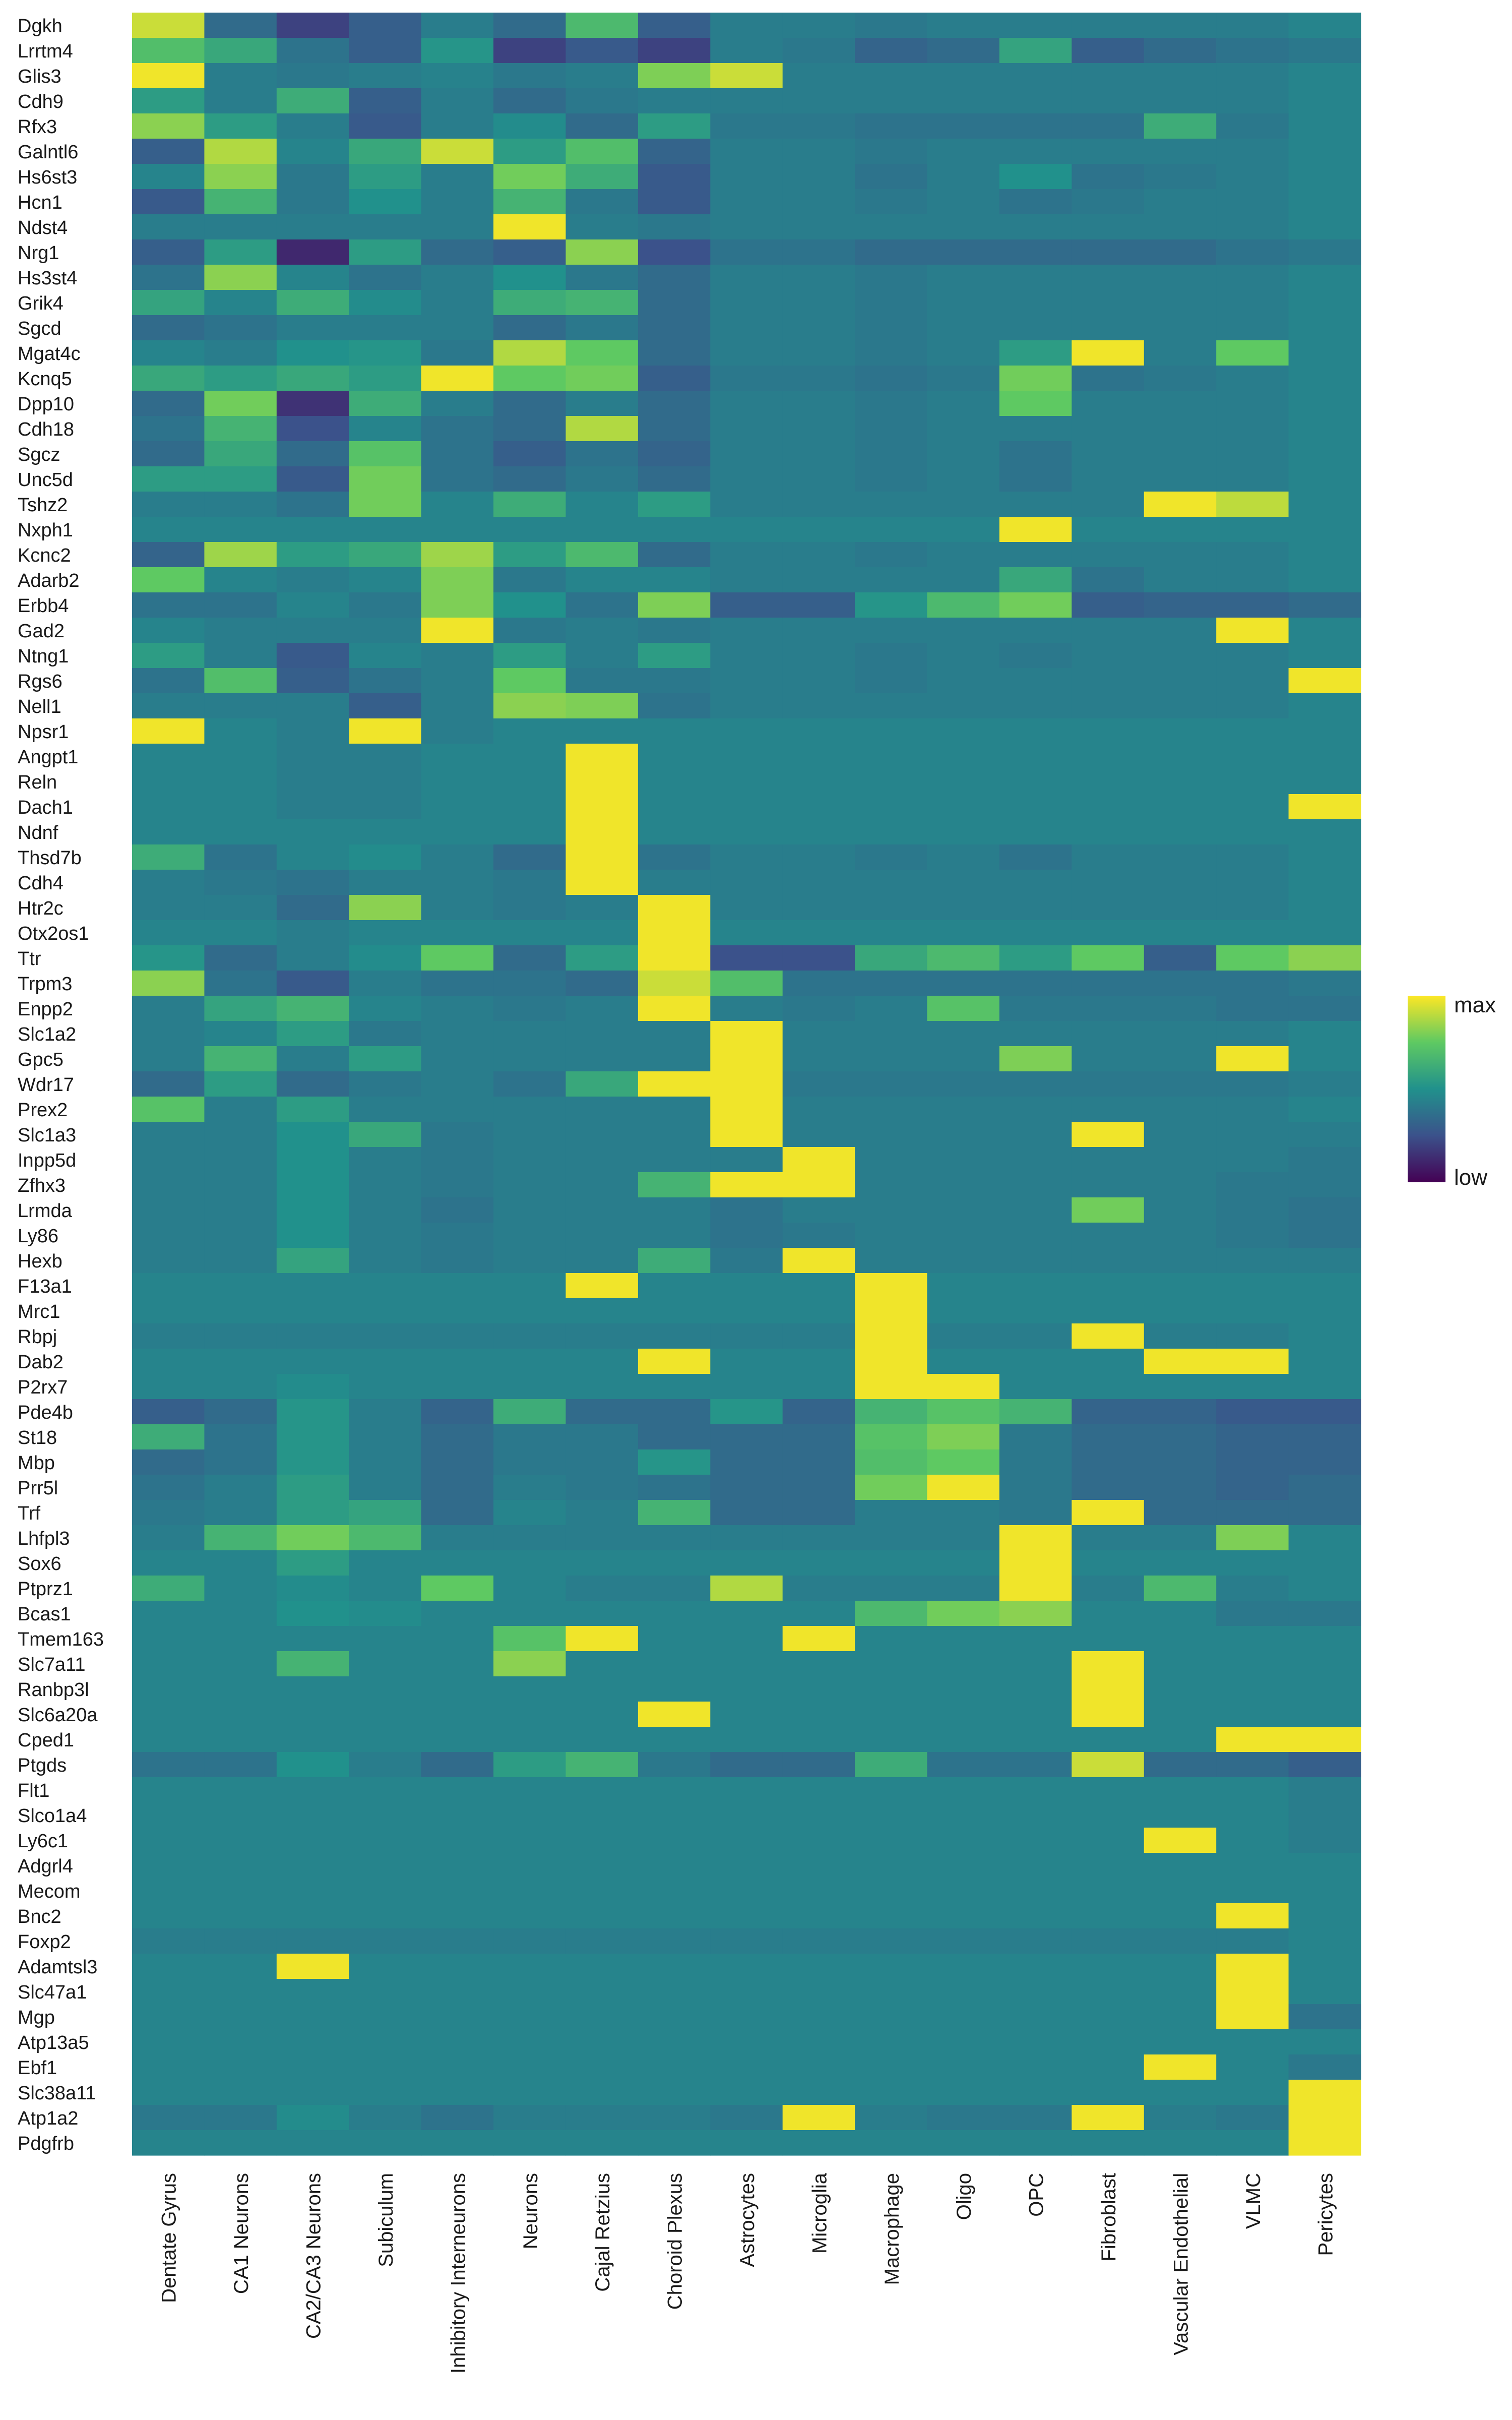 The height and width of the screenshot is (2420, 1512). I want to click on heatmap-cell-unc5d-cajal-retzius, so click(602, 479).